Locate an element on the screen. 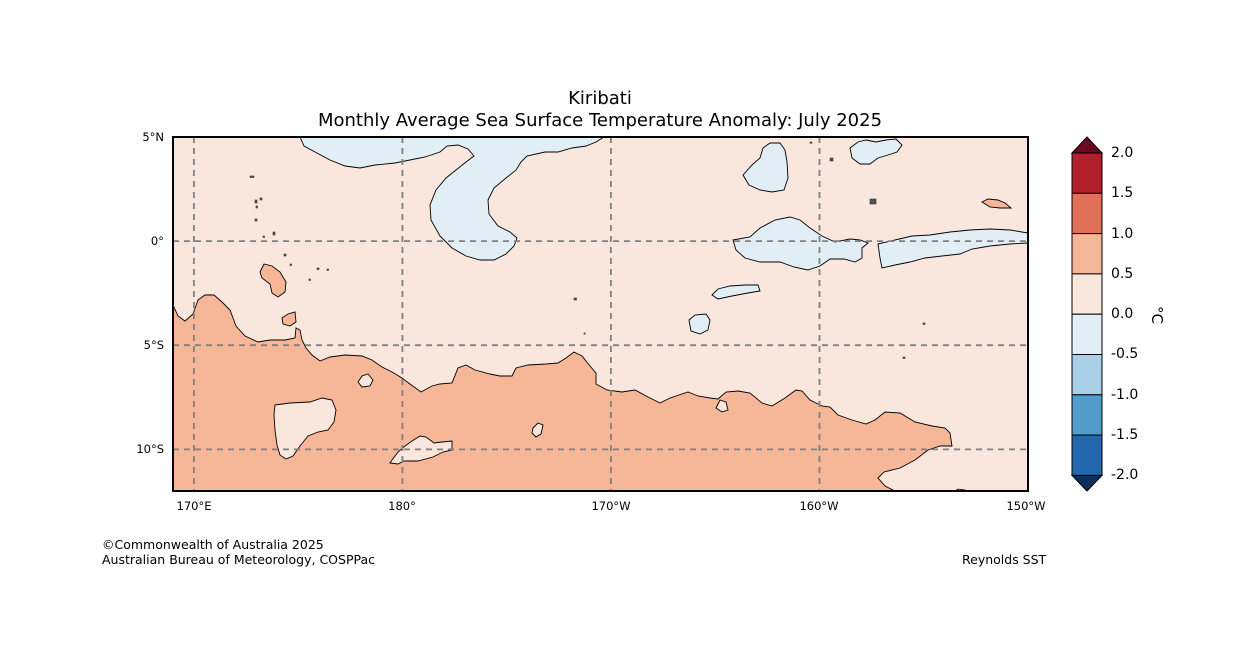 The width and height of the screenshot is (1258, 667). colorbar-unit-label: °C is located at coordinates (1156, 315).